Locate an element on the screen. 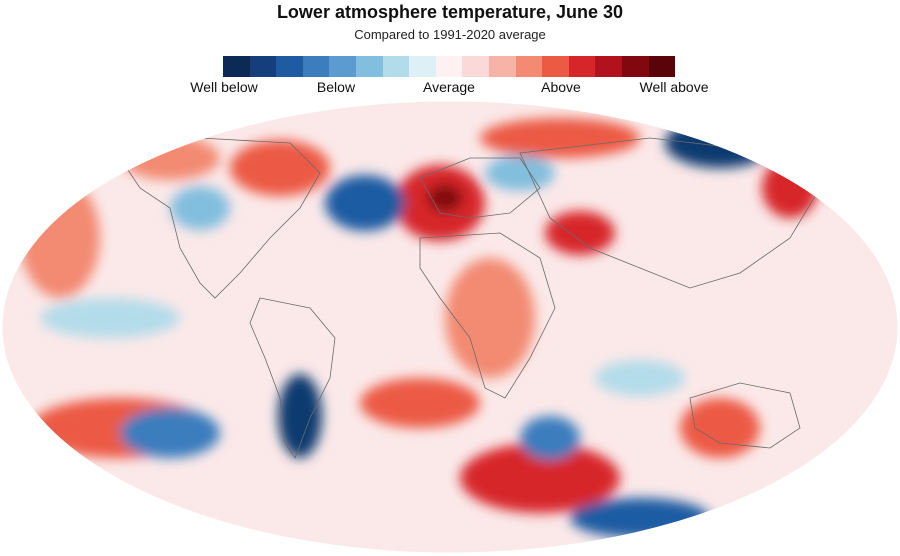  anomaly-east-pacific-cool is located at coordinates (110, 318).